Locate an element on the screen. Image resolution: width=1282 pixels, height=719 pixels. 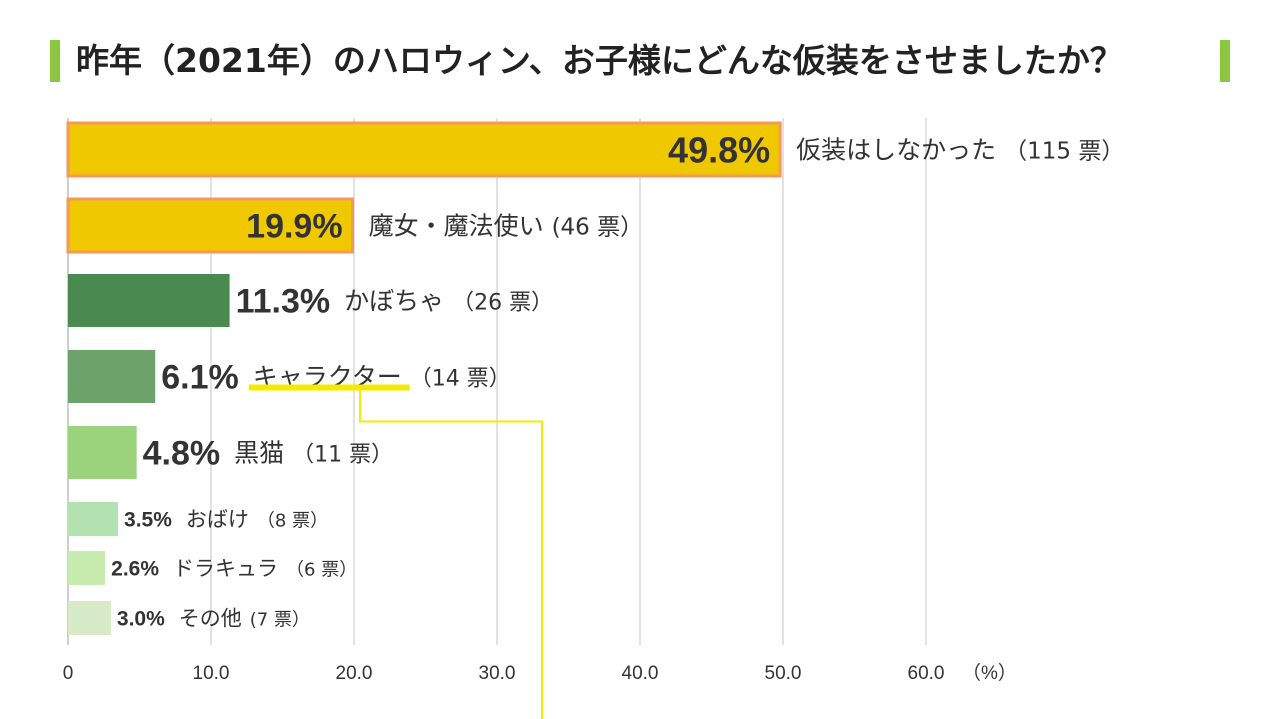
bar-votes-label: （14 票） is located at coordinates (460, 379).